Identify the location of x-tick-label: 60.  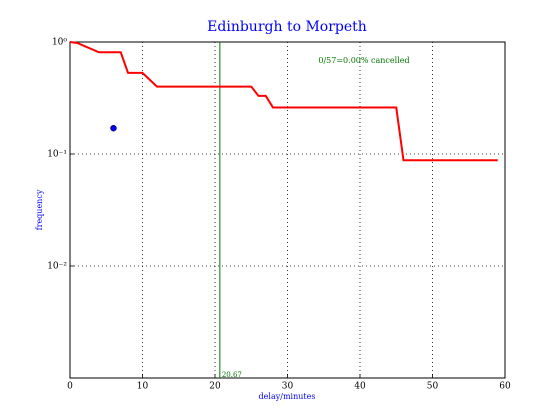
(505, 387).